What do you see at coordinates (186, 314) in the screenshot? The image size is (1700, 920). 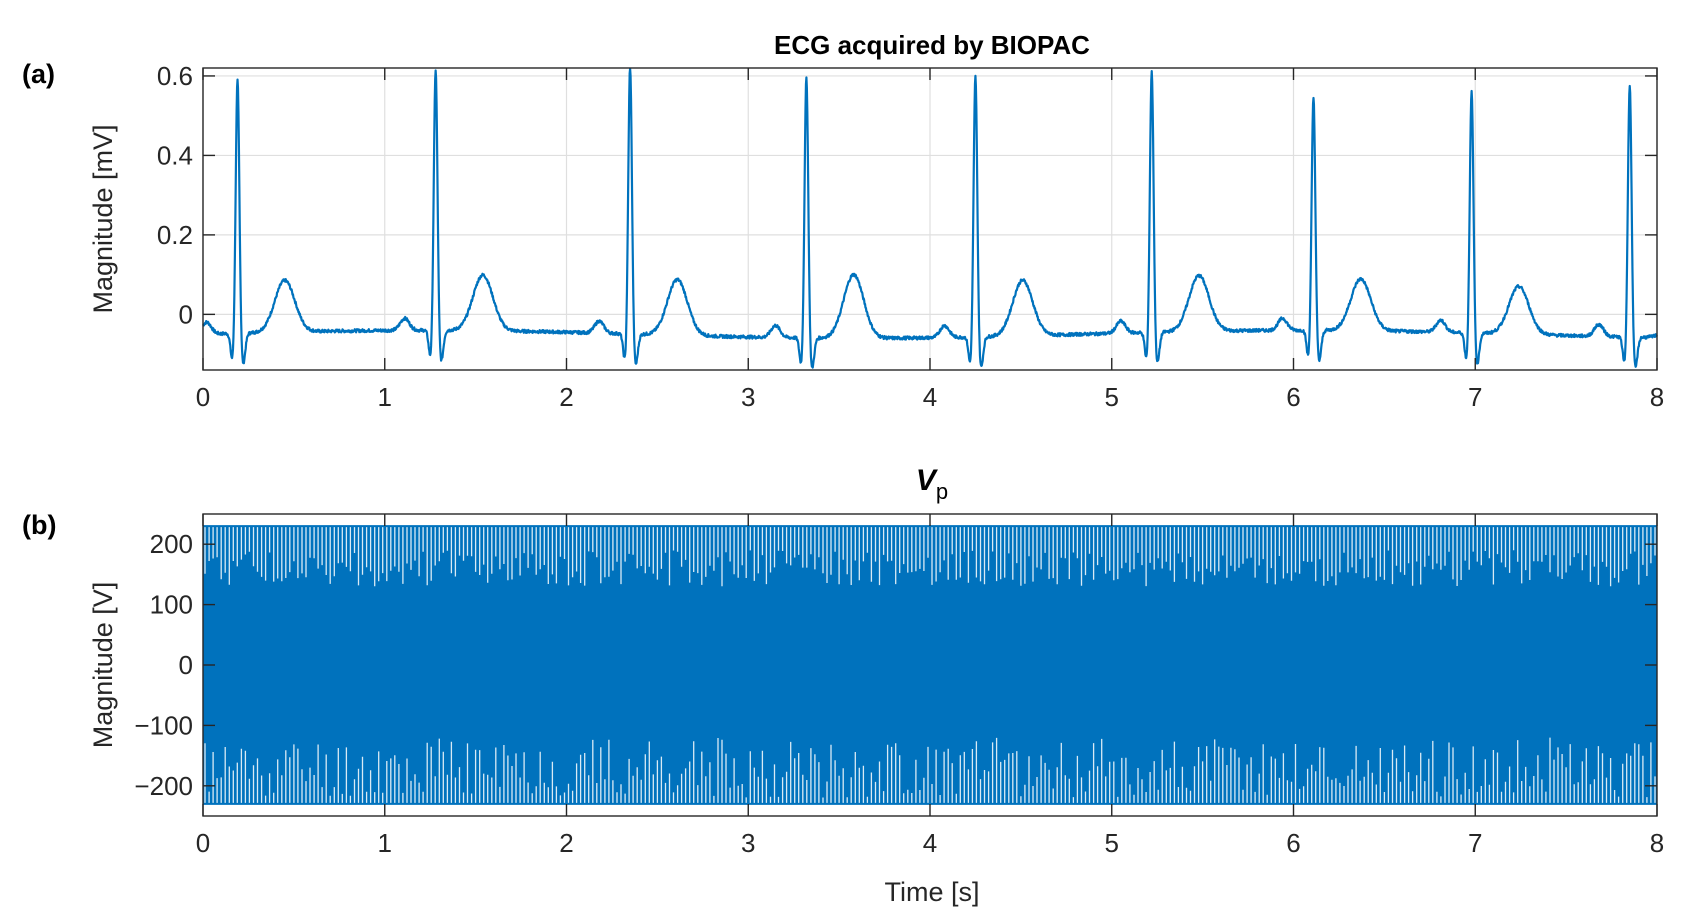 I see `ecg-y-tick-label: 0` at bounding box center [186, 314].